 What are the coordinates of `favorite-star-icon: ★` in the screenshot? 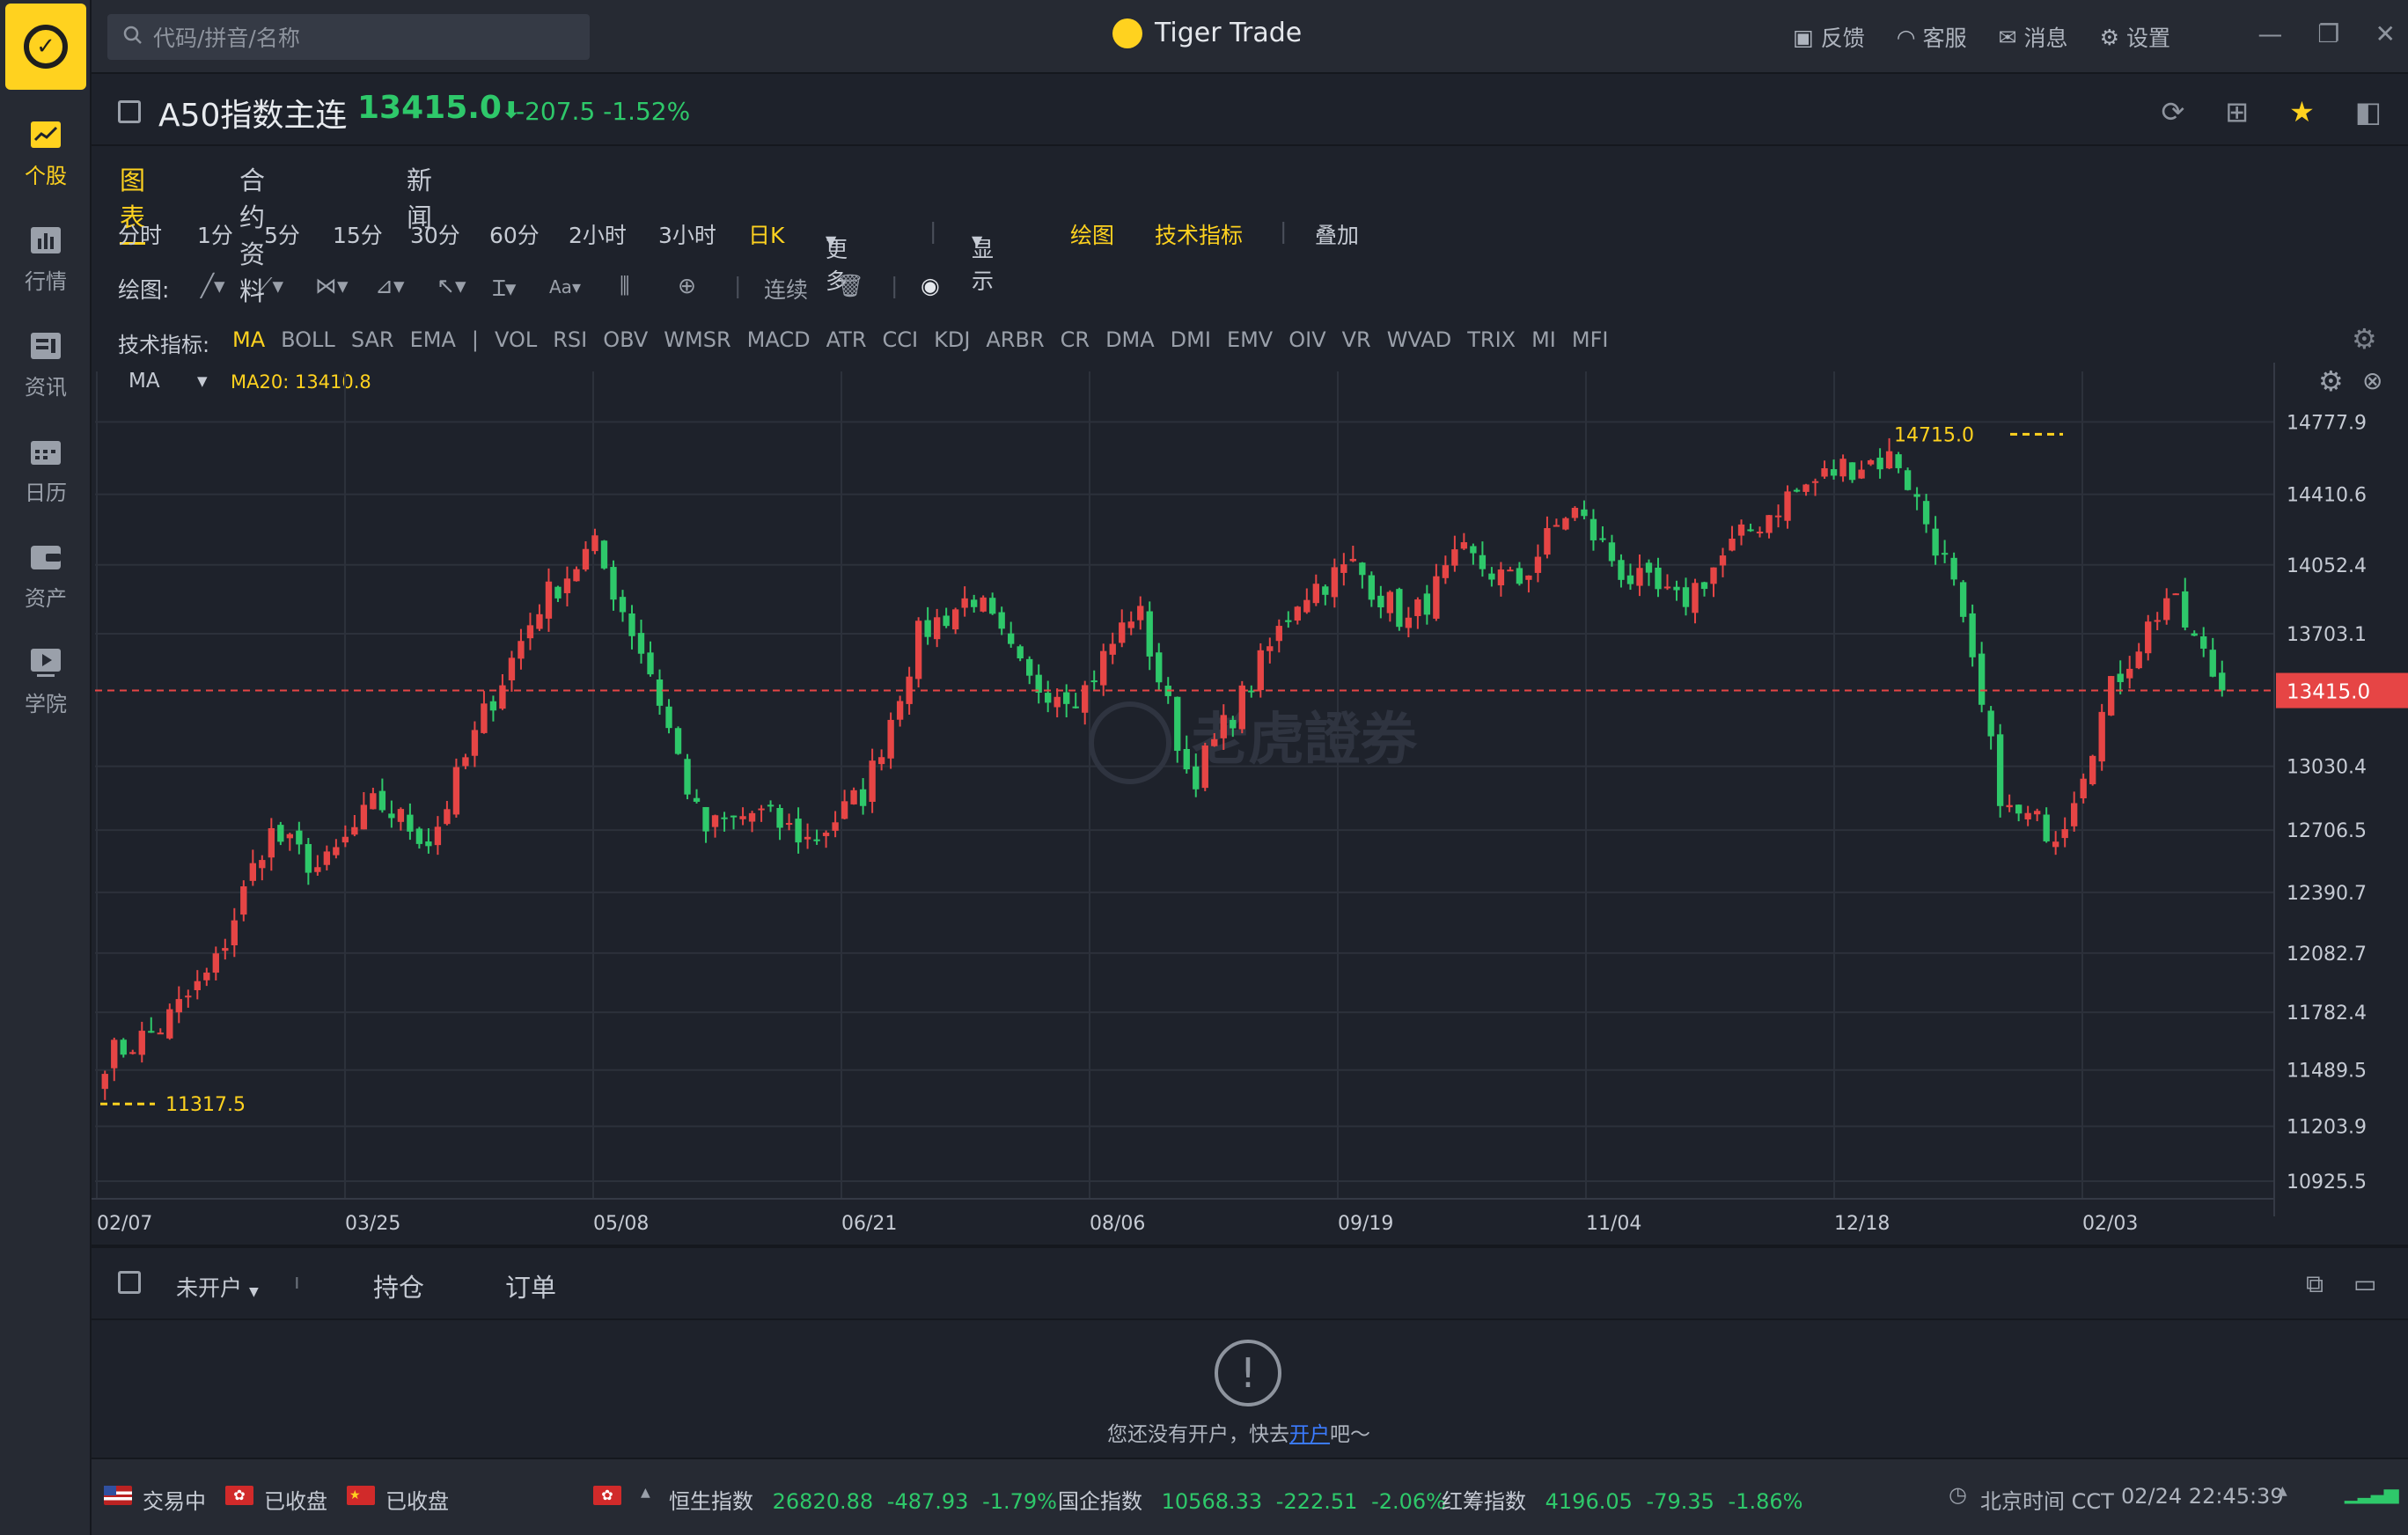 It's located at (2302, 112).